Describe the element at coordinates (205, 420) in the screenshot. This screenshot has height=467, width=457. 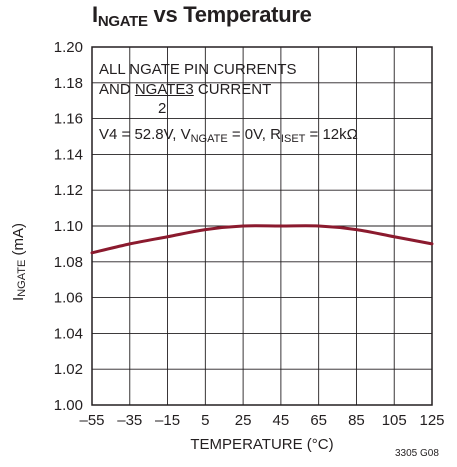
I see `x-tick-label-3: 5` at that location.